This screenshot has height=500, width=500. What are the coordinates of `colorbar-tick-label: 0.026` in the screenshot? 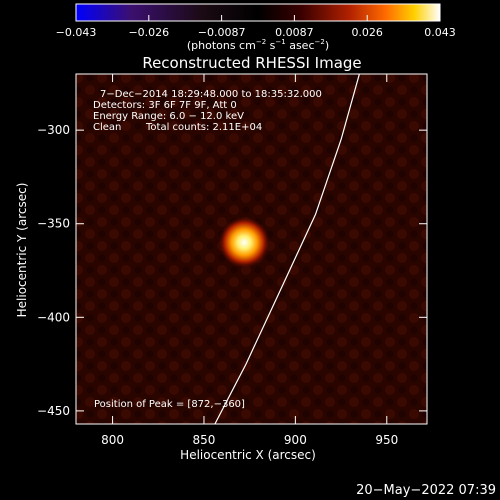 It's located at (367, 32).